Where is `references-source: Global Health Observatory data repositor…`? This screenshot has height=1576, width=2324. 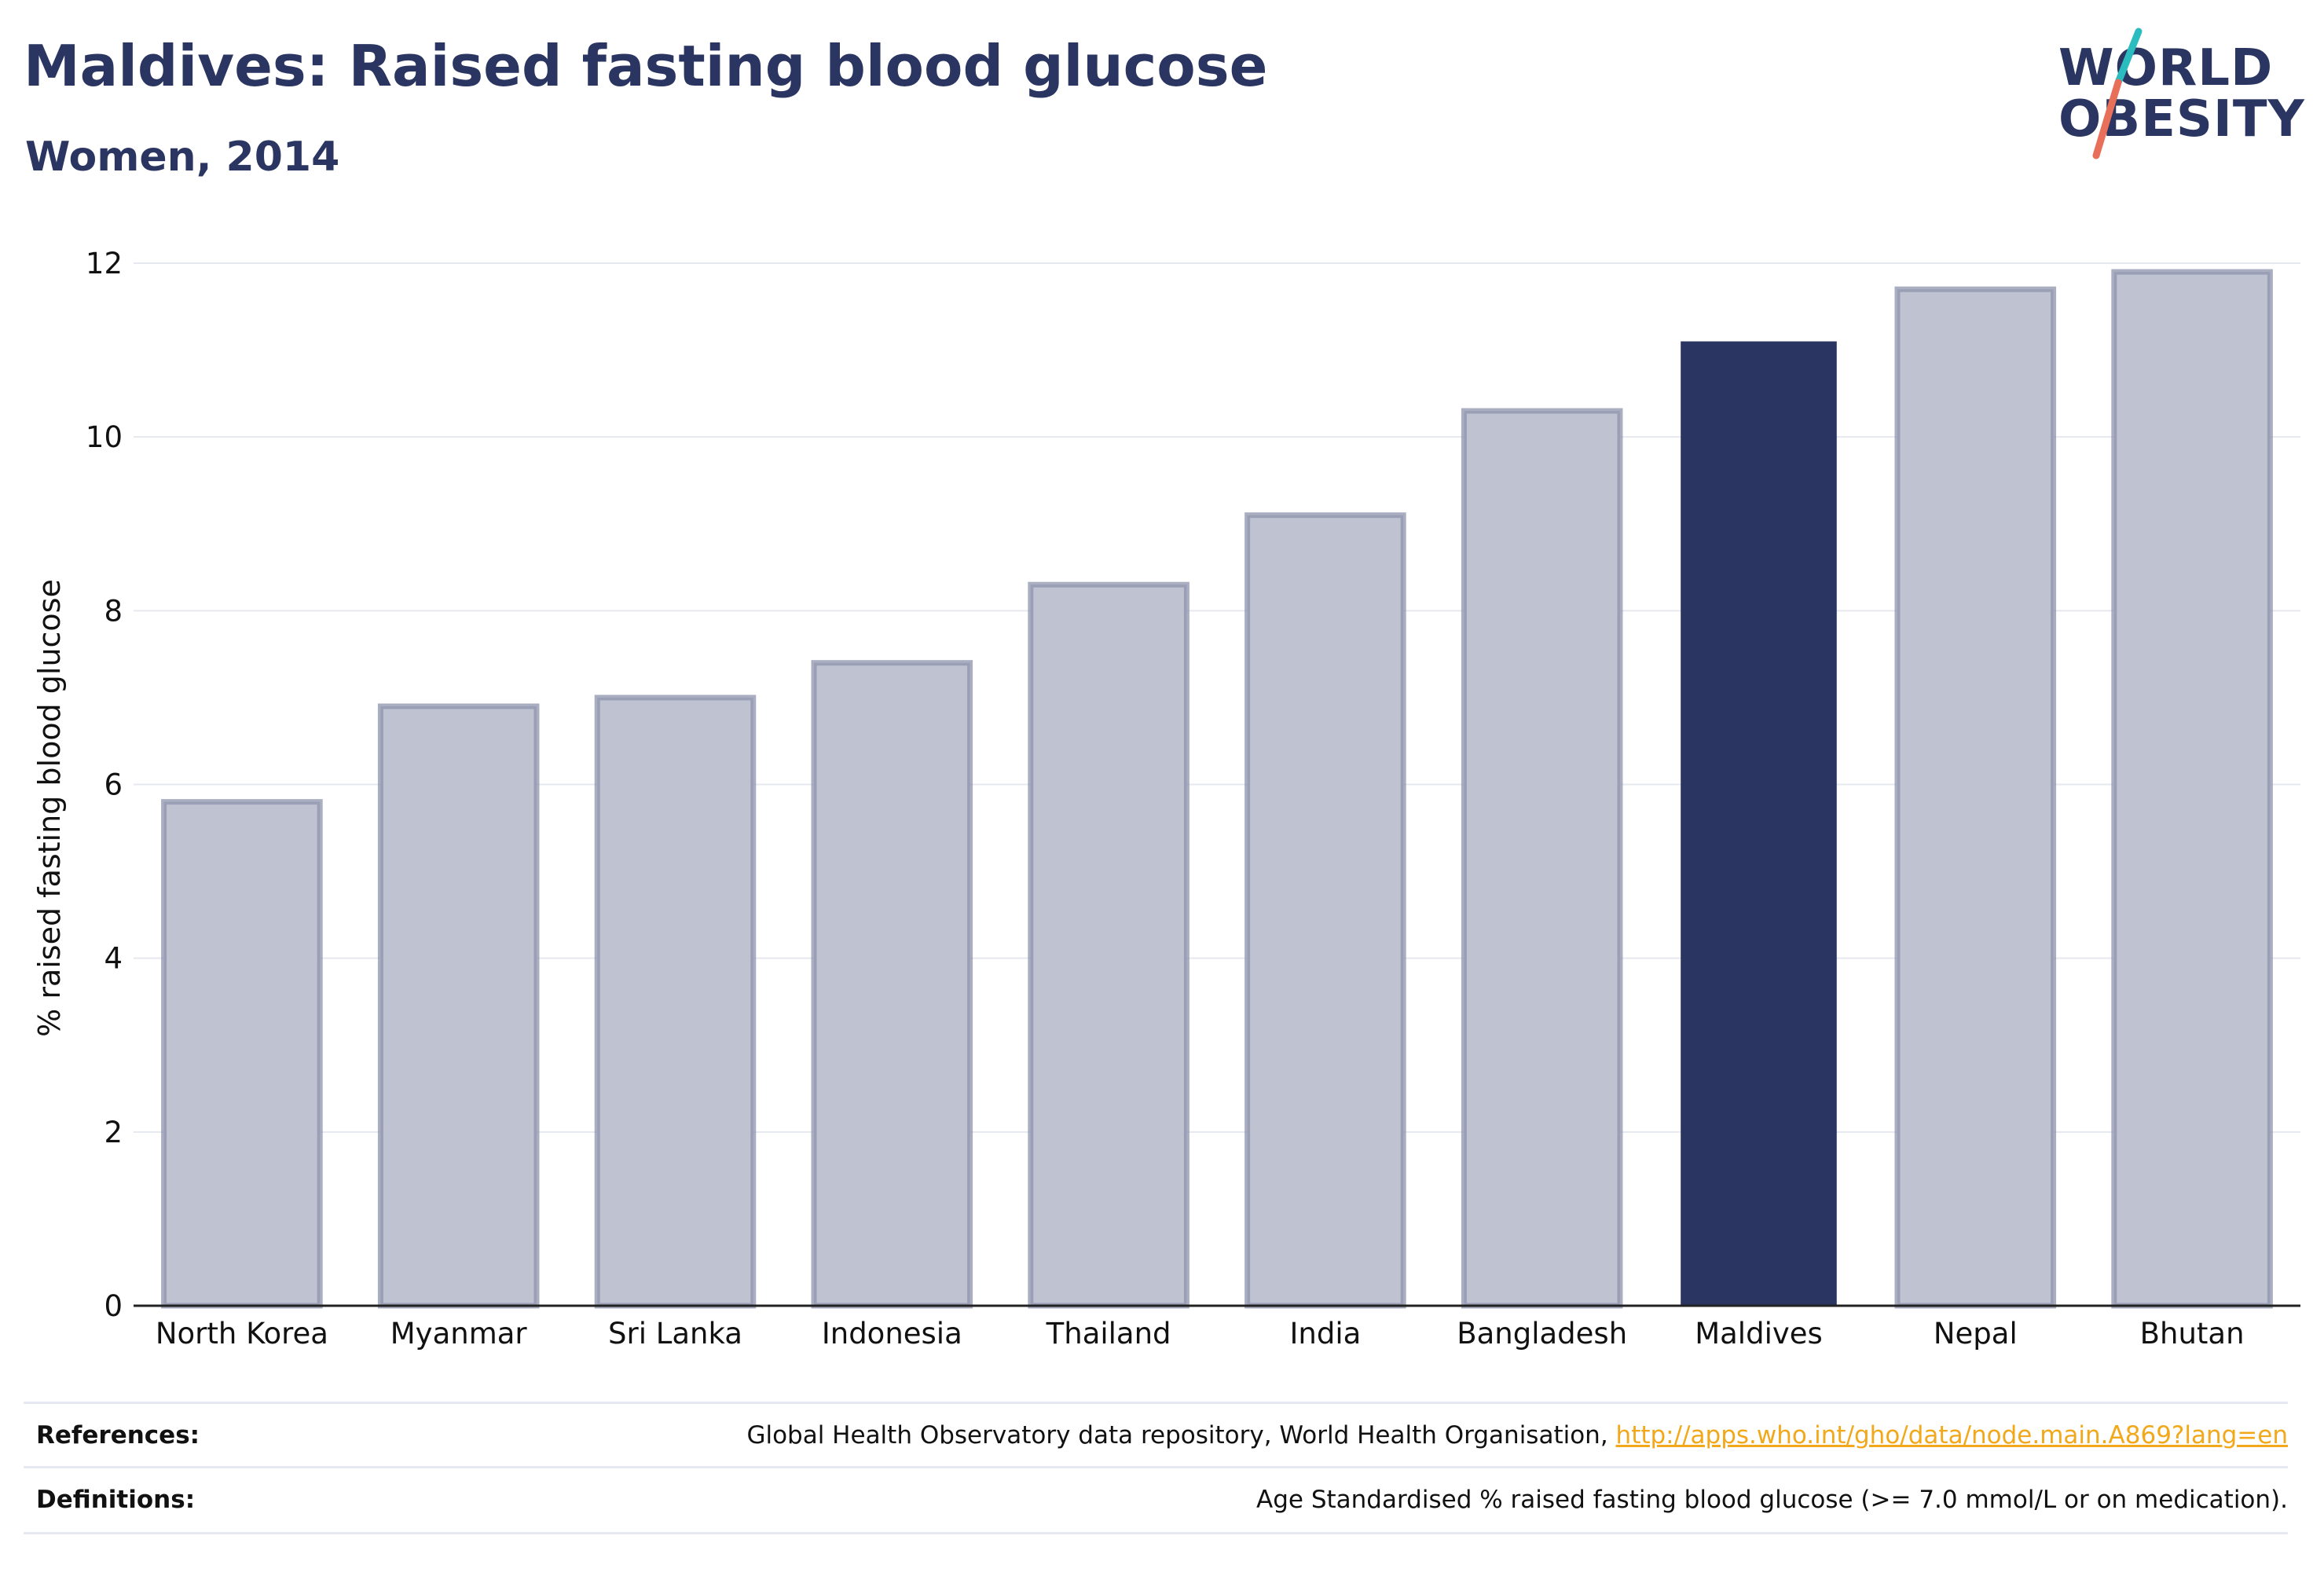
references-source: Global Health Observatory data repositor… is located at coordinates (1181, 1435).